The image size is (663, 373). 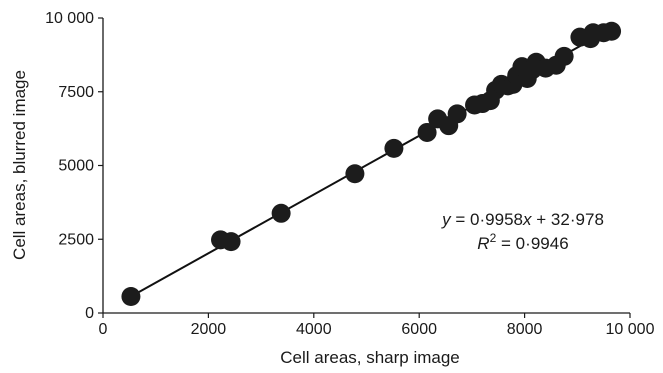 I want to click on x-tick-label: 0, so click(x=103, y=329).